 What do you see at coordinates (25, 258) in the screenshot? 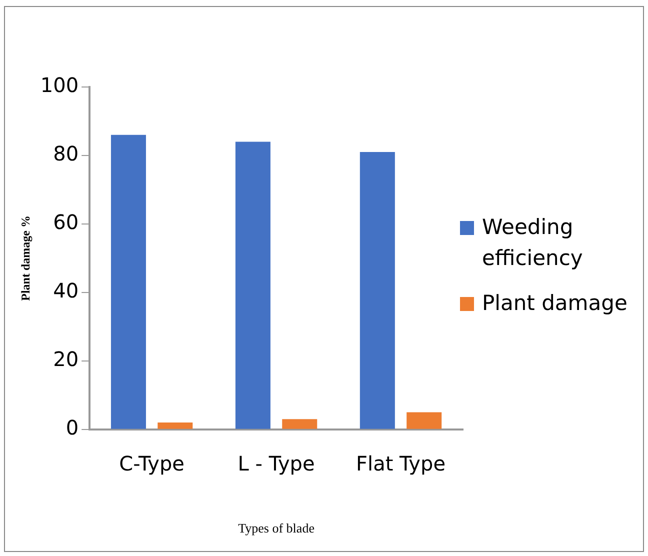
I see `y-axis-title: Plant damage %` at bounding box center [25, 258].